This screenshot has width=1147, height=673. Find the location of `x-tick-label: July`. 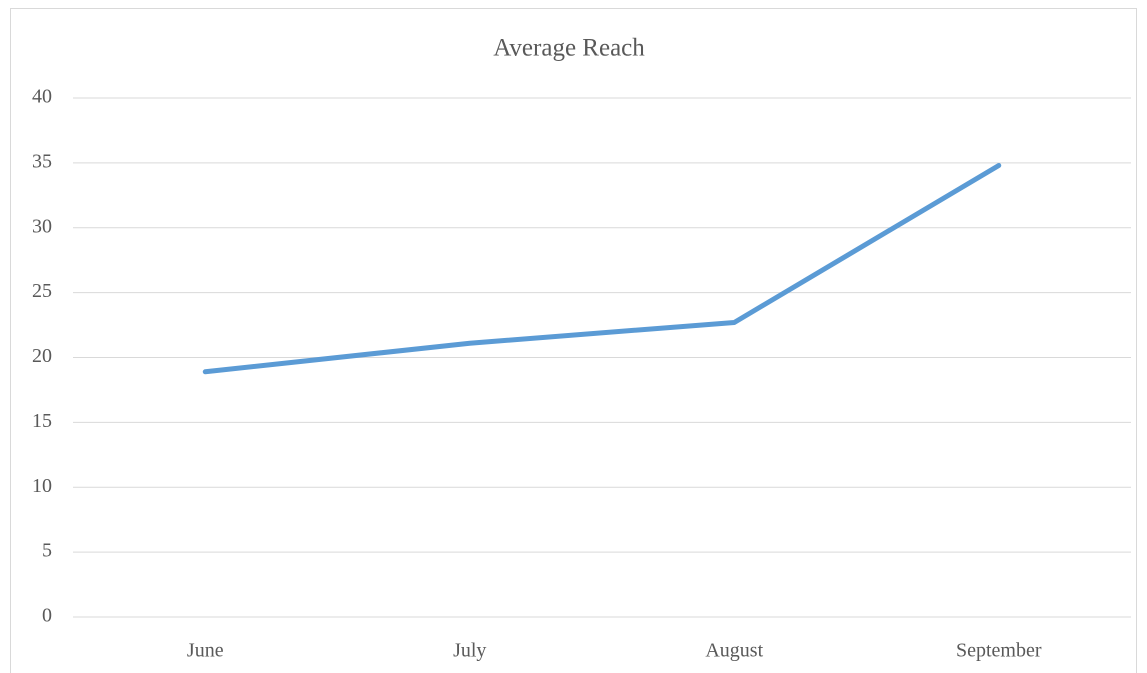

x-tick-label: July is located at coordinates (469, 651).